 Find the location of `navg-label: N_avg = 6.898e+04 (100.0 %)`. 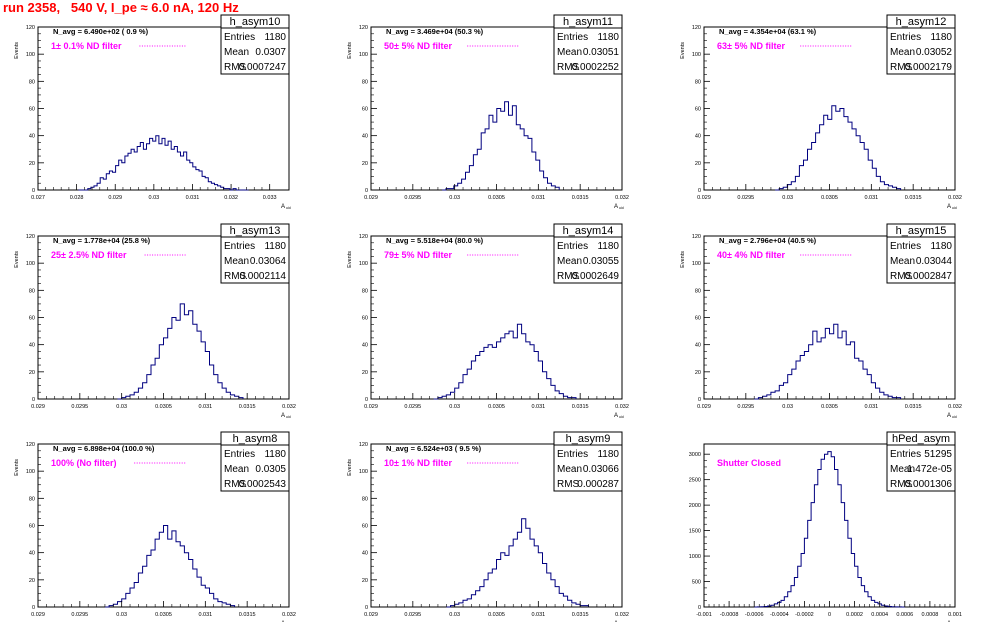

navg-label: N_avg = 6.898e+04 (100.0 %) is located at coordinates (104, 448).